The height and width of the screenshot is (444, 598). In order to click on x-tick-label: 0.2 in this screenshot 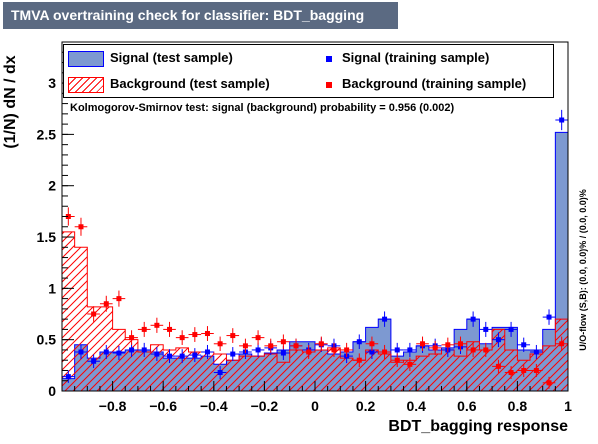, I will do `click(366, 406)`.